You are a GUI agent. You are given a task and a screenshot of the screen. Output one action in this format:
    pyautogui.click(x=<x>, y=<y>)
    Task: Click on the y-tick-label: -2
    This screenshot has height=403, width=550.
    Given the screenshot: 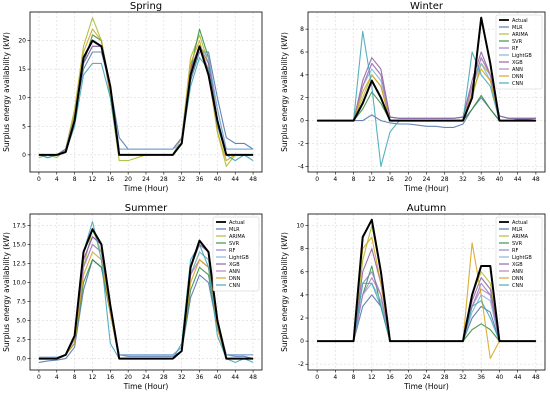 What is the action you would take?
    pyautogui.click(x=301, y=143)
    